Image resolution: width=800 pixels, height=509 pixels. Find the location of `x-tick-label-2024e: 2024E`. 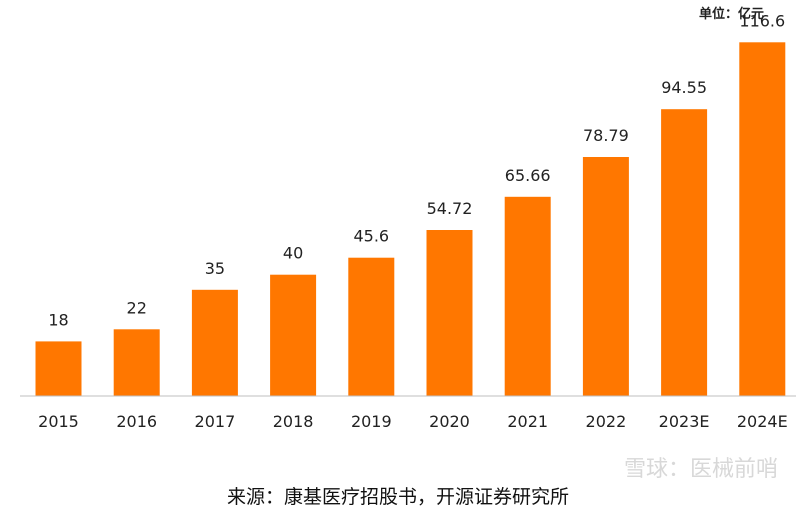

x-tick-label-2024e: 2024E is located at coordinates (762, 421).